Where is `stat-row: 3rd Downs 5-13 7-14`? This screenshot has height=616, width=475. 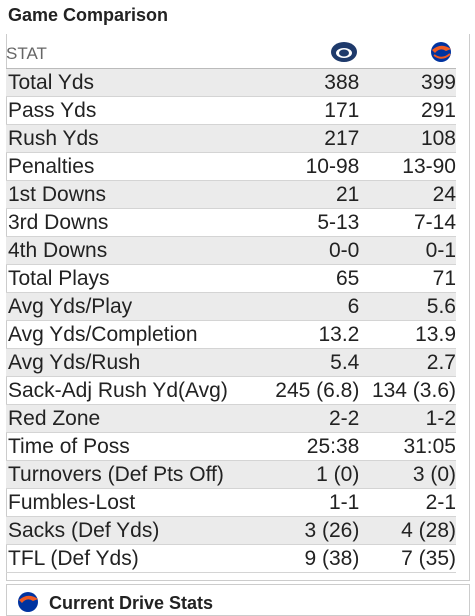 stat-row: 3rd Downs 5-13 7-14 is located at coordinates (231, 222).